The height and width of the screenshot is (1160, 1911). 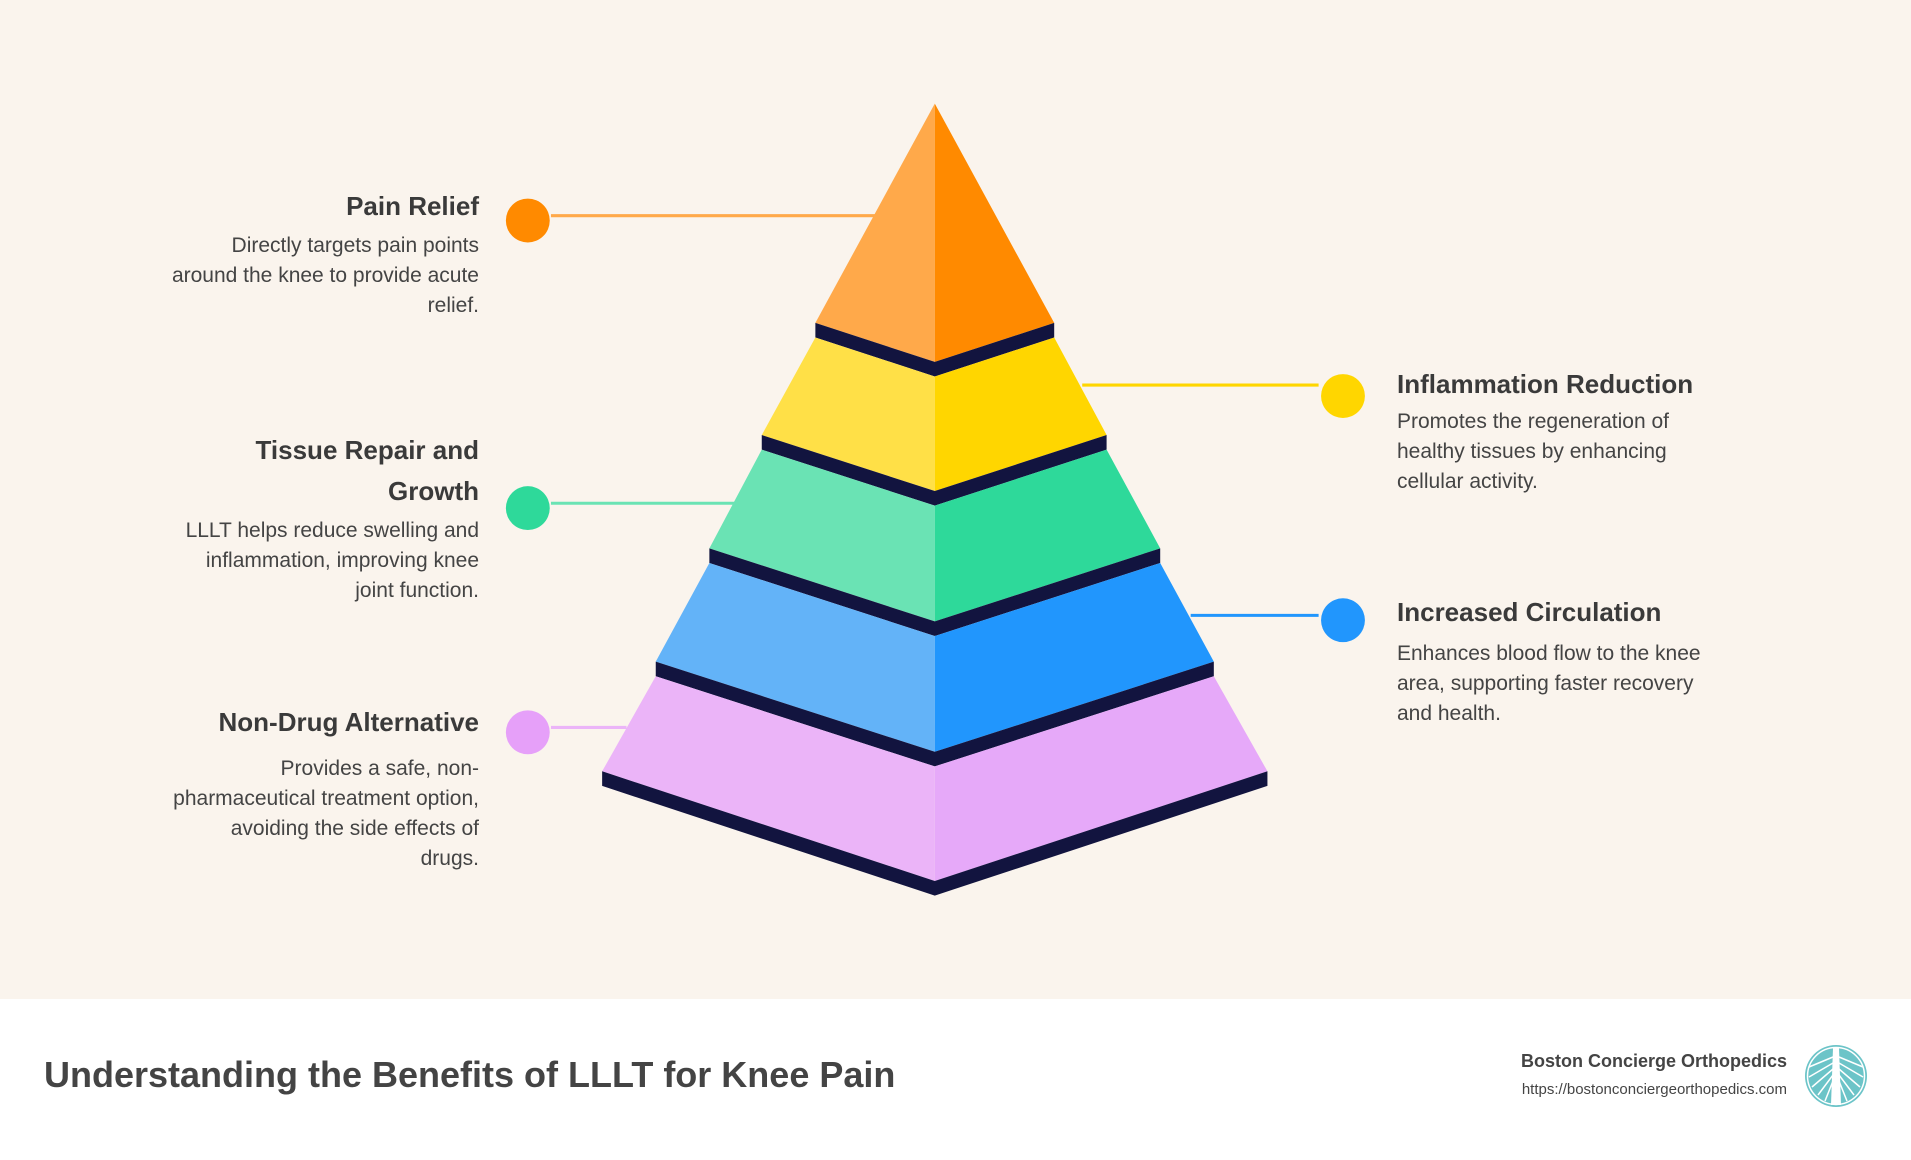 I want to click on text-line: Provides a safe, non-, so click(x=379, y=768).